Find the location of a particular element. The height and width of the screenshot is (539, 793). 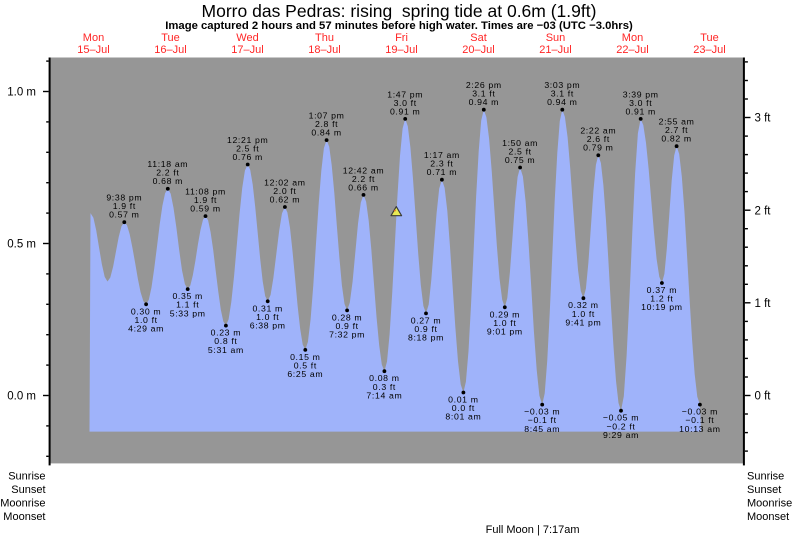

svg-text: 8:01 am is located at coordinates (463, 417).